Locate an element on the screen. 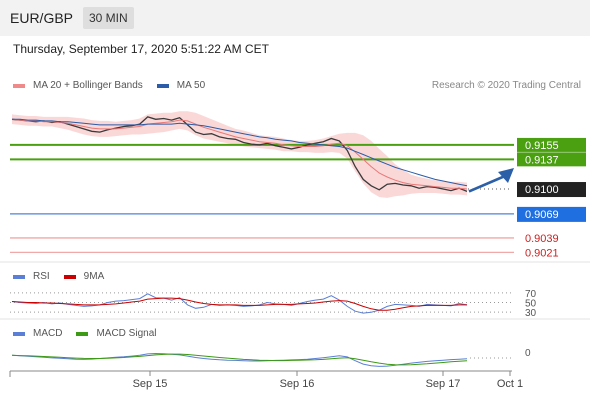 This screenshot has width=590, height=400. forecast-arrow-shaft is located at coordinates (487, 183).